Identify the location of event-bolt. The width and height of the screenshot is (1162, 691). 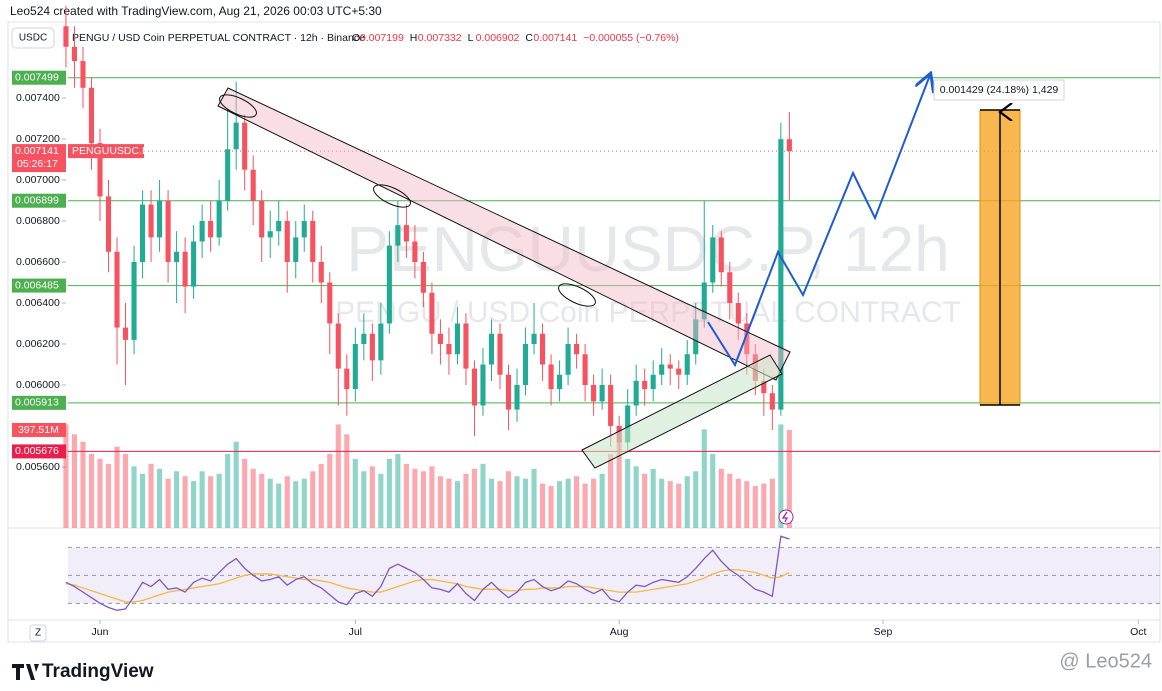
(785, 517).